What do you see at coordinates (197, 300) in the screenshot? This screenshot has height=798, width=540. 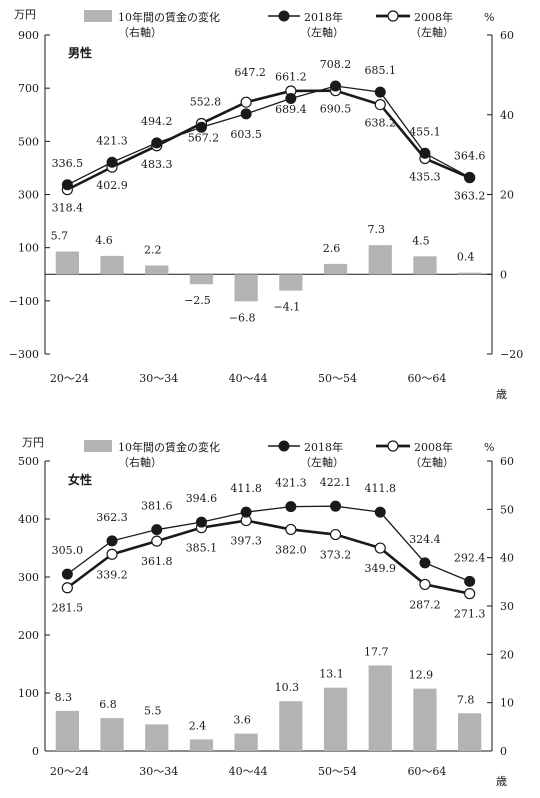 I see `bar-data-label: −2.5` at bounding box center [197, 300].